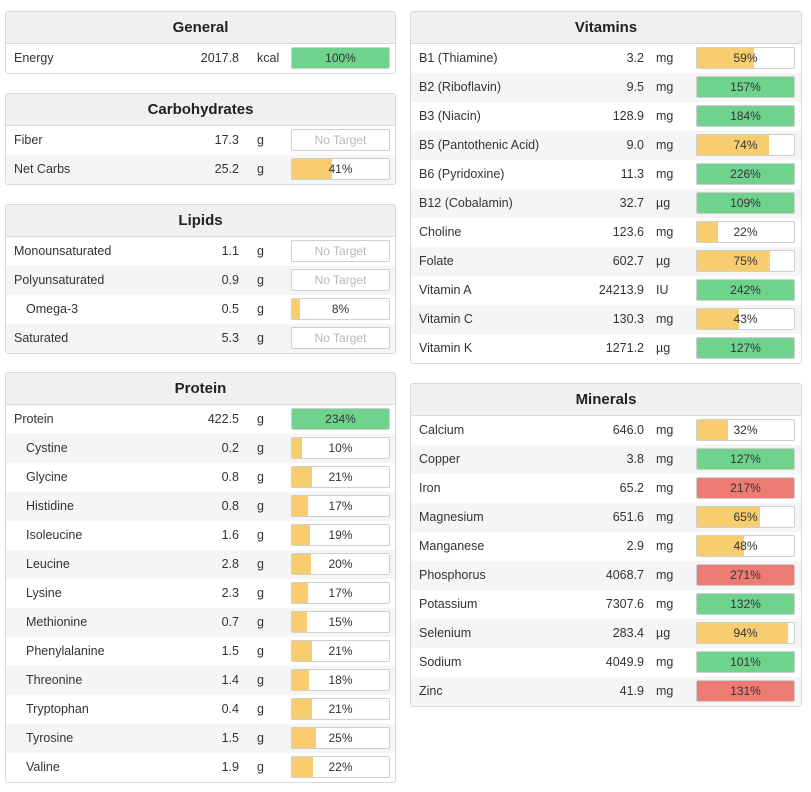 The height and width of the screenshot is (792, 811). Describe the element at coordinates (606, 87) in the screenshot. I see `nutrient-row: B2 (Riboflavin) 9.5 mg 157%` at that location.